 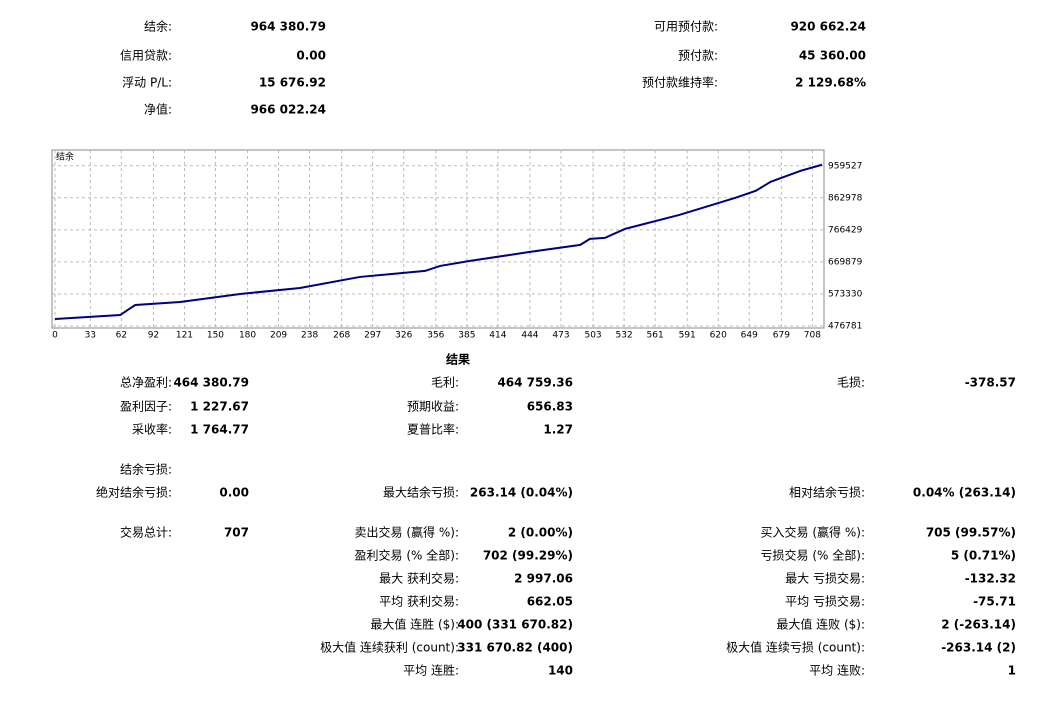 What do you see at coordinates (278, 336) in the screenshot?
I see `x-tick-label: 209` at bounding box center [278, 336].